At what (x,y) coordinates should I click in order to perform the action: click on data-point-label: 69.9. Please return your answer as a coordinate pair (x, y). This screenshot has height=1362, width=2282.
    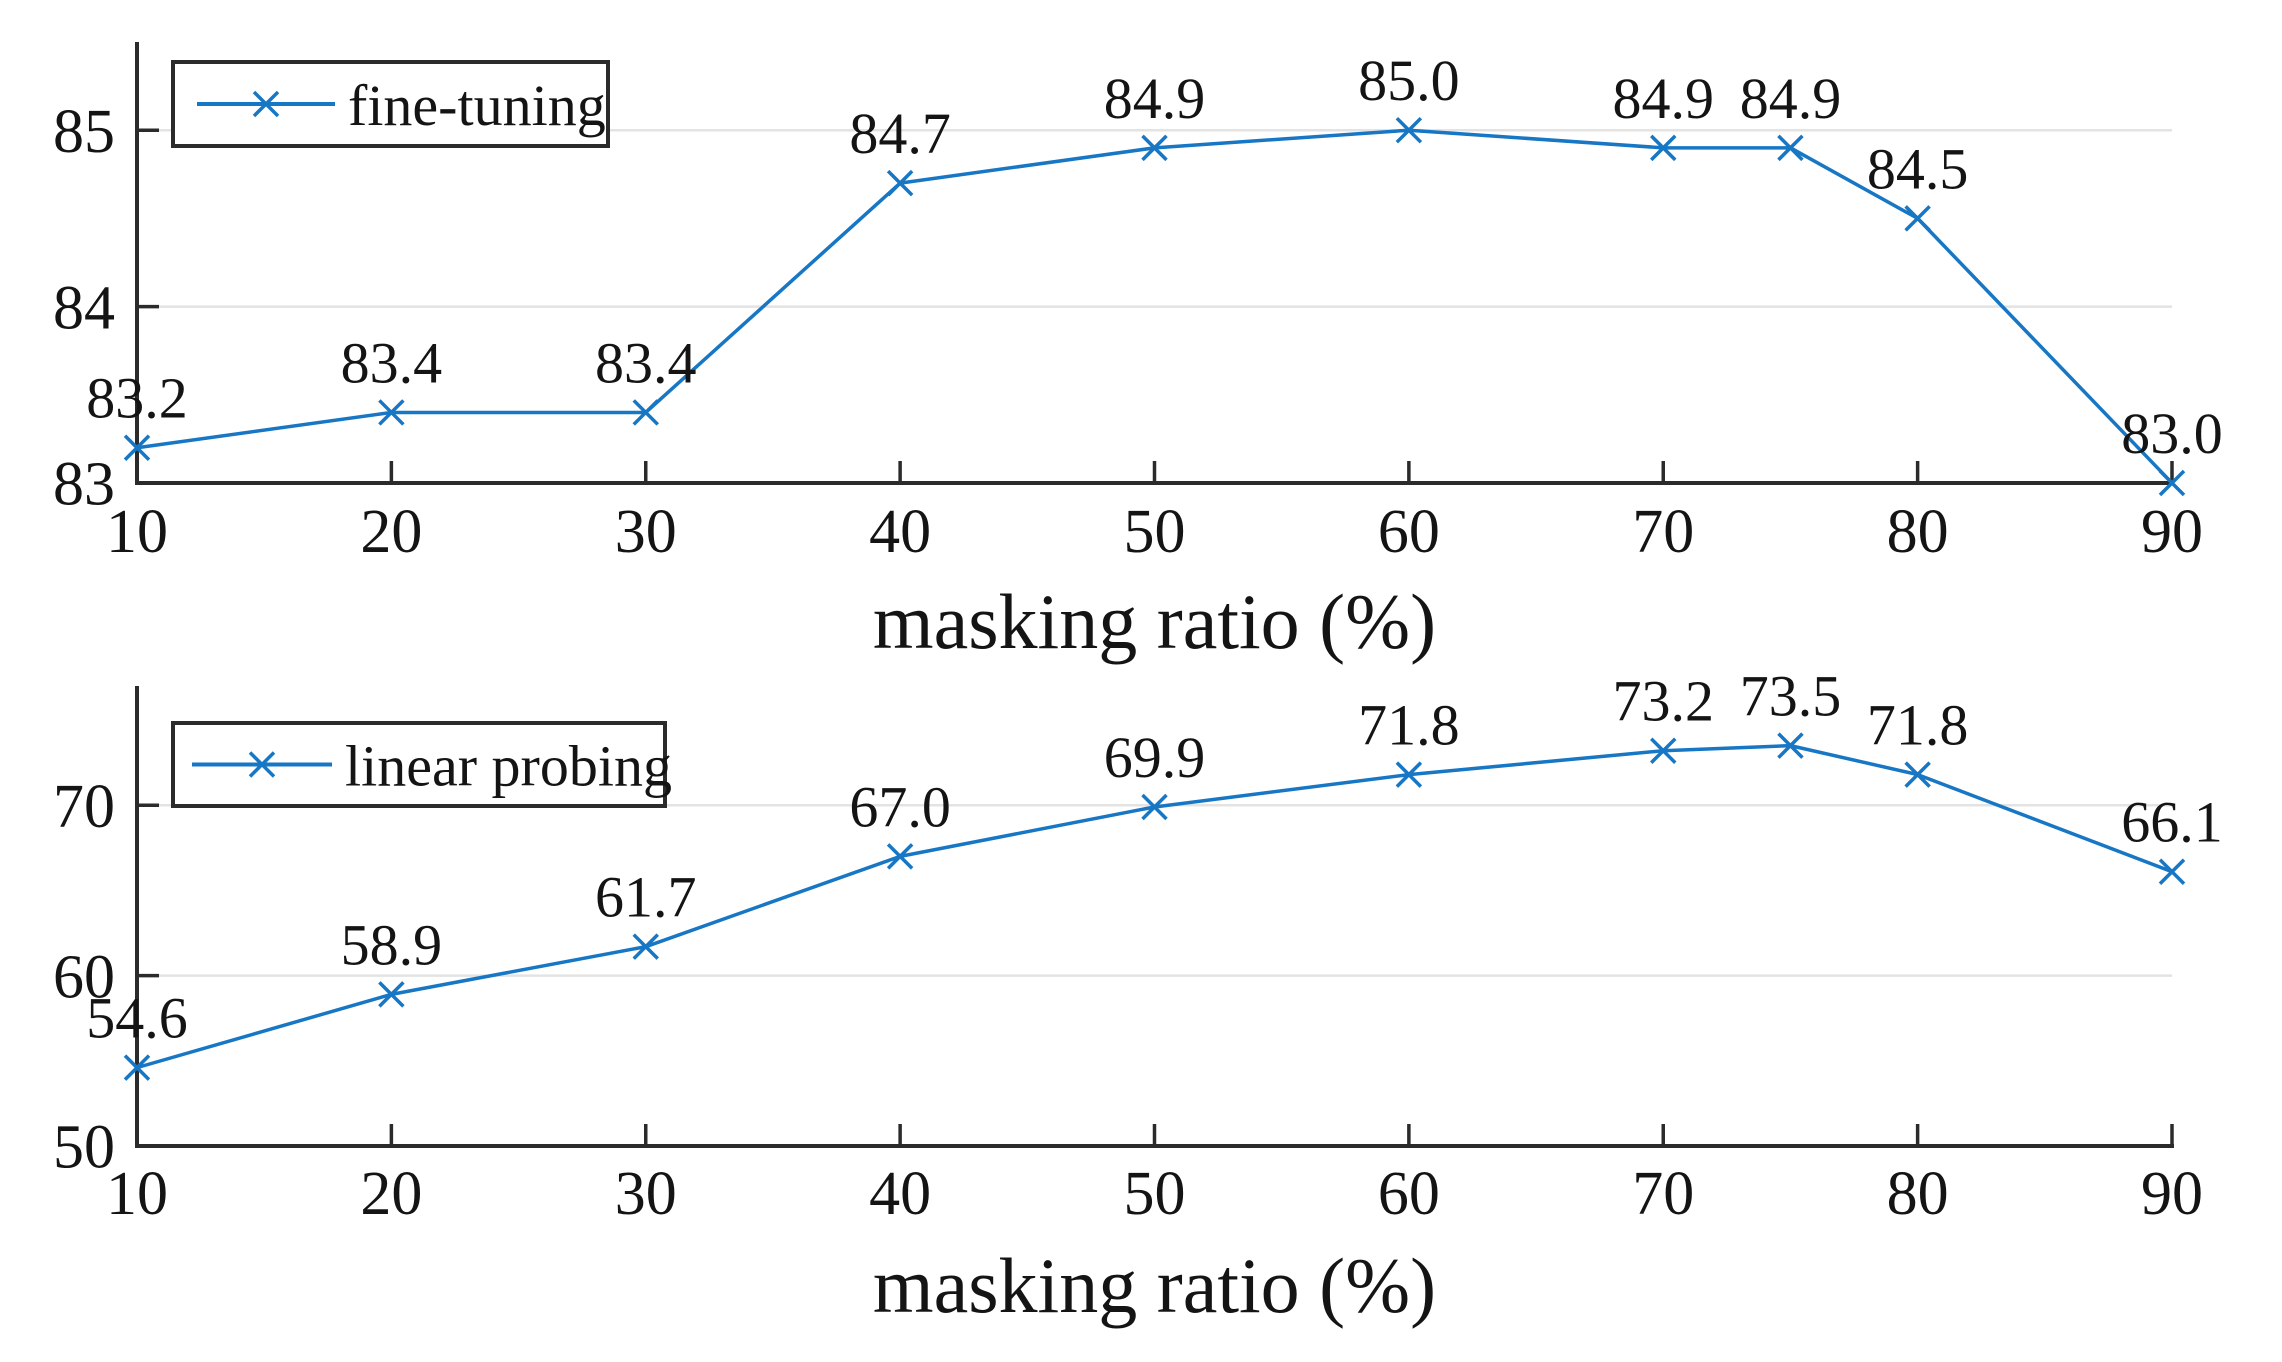
    Looking at the image, I should click on (1155, 757).